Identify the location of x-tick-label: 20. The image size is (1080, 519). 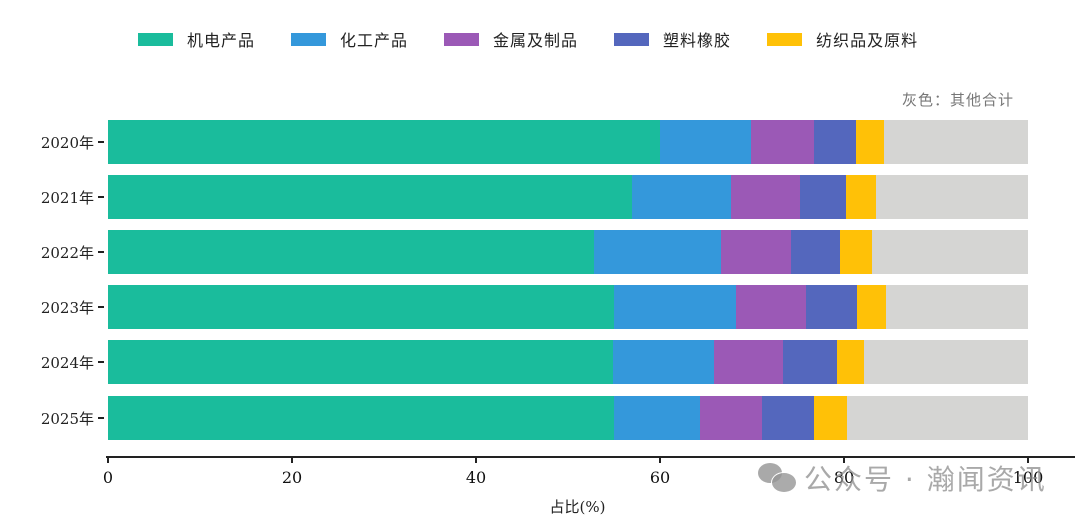
(292, 477).